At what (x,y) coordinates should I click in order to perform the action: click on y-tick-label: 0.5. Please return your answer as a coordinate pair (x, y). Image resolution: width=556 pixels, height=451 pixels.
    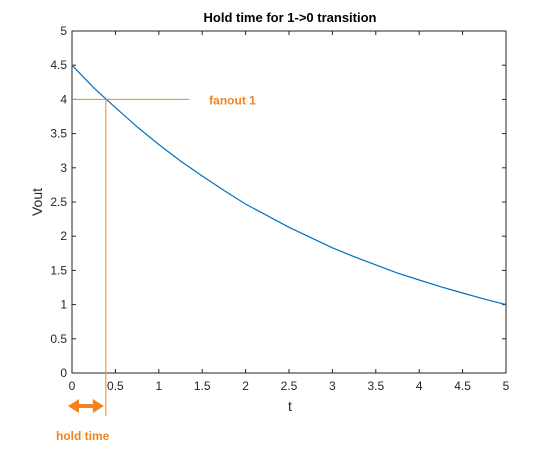
    Looking at the image, I should click on (58, 339).